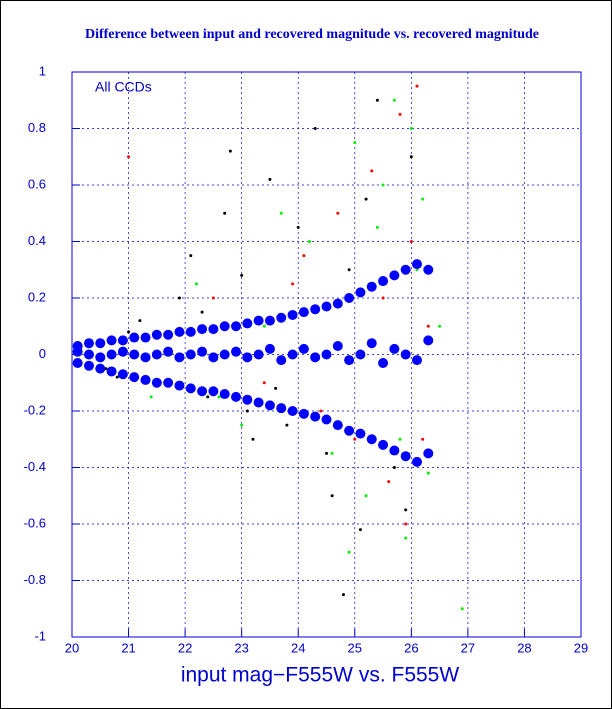 This screenshot has width=612, height=709. Describe the element at coordinates (298, 647) in the screenshot. I see `x-tick-label: 24` at that location.